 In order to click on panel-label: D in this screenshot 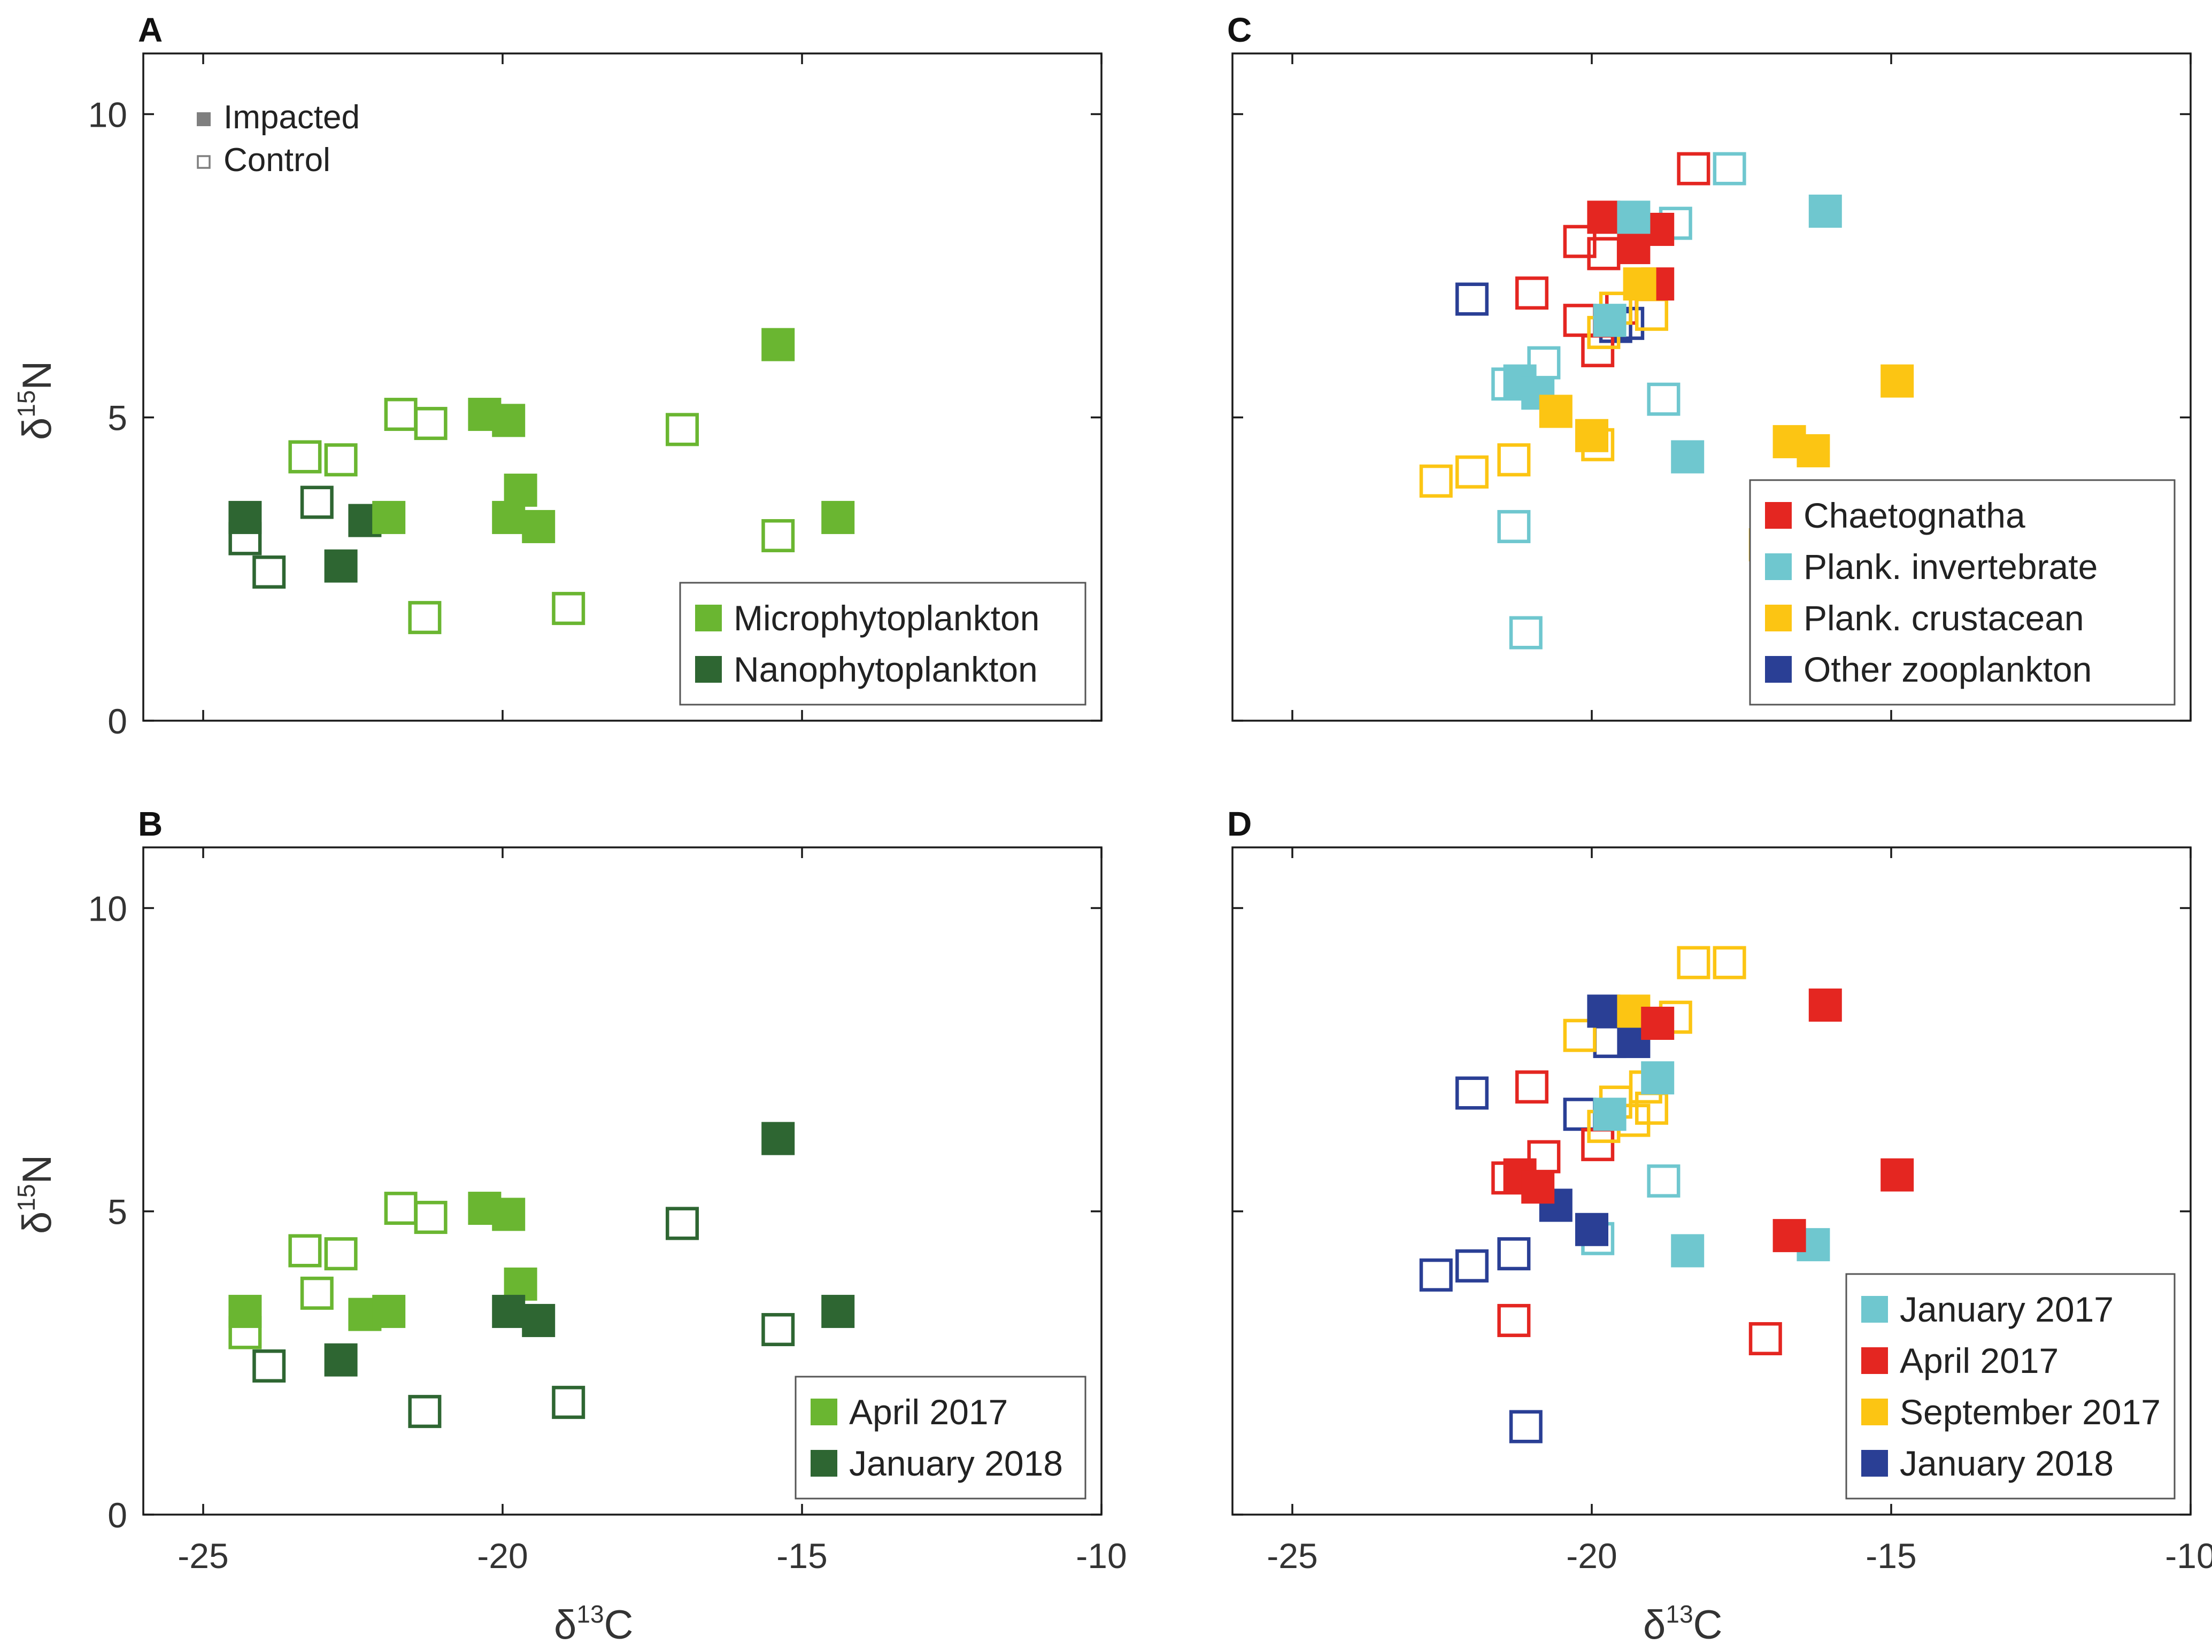, I will do `click(1239, 824)`.